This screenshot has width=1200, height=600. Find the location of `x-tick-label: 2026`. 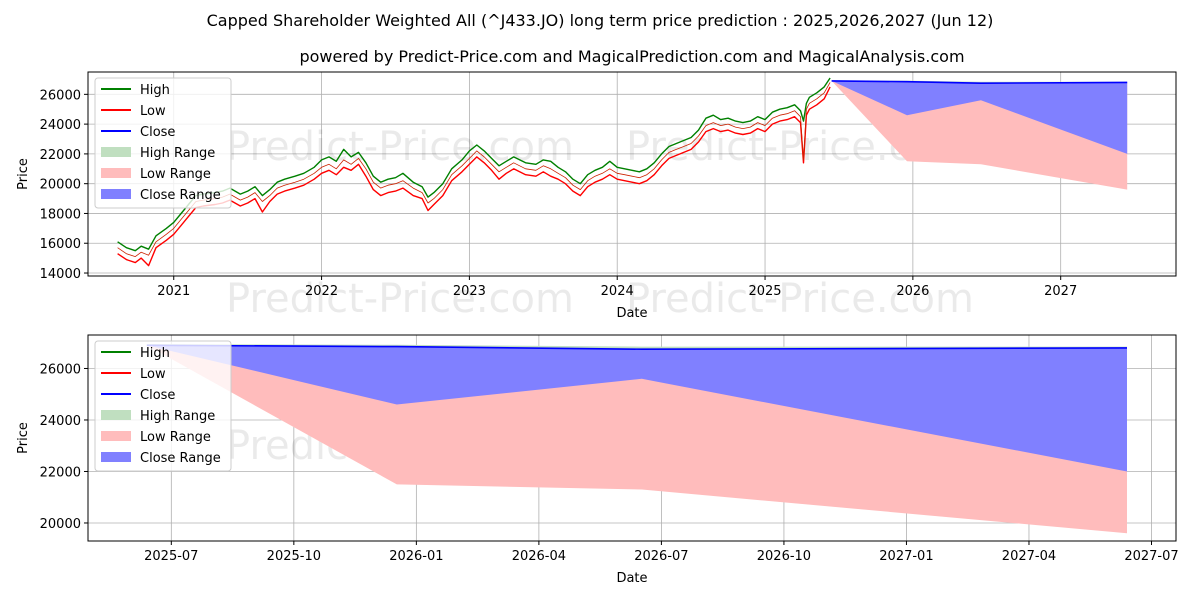

x-tick-label: 2026 is located at coordinates (912, 291).